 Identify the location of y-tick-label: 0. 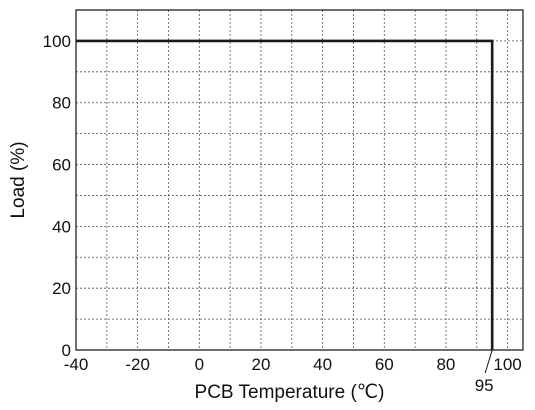
(66, 350).